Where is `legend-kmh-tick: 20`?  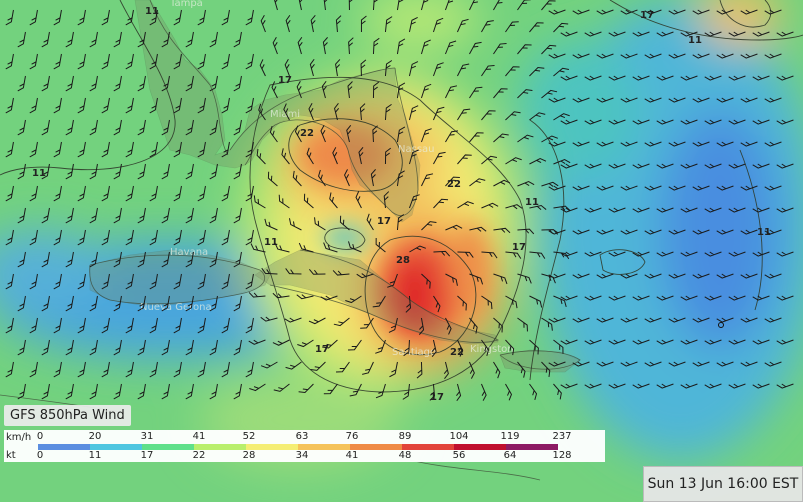
legend-kmh-tick: 20 is located at coordinates (95, 436).